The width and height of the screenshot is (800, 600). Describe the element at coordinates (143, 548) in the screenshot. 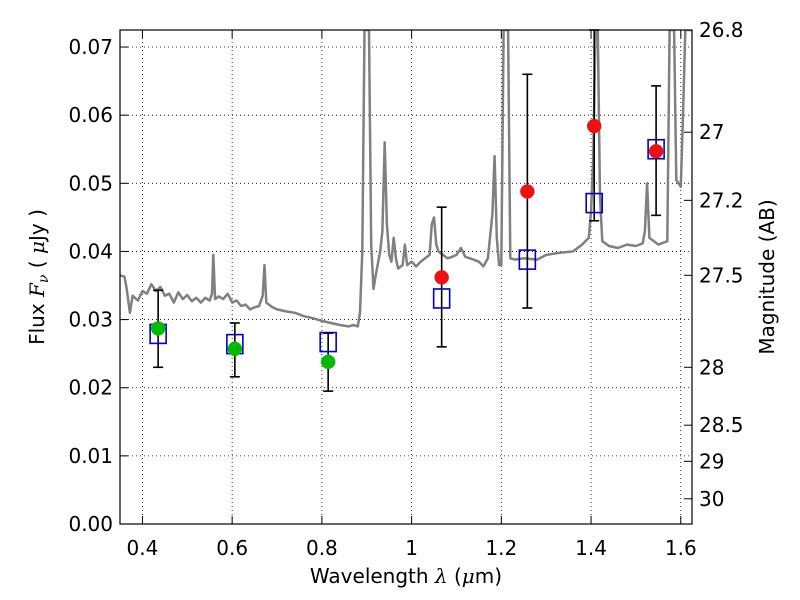

I see `x-tick-label: 0.4` at that location.